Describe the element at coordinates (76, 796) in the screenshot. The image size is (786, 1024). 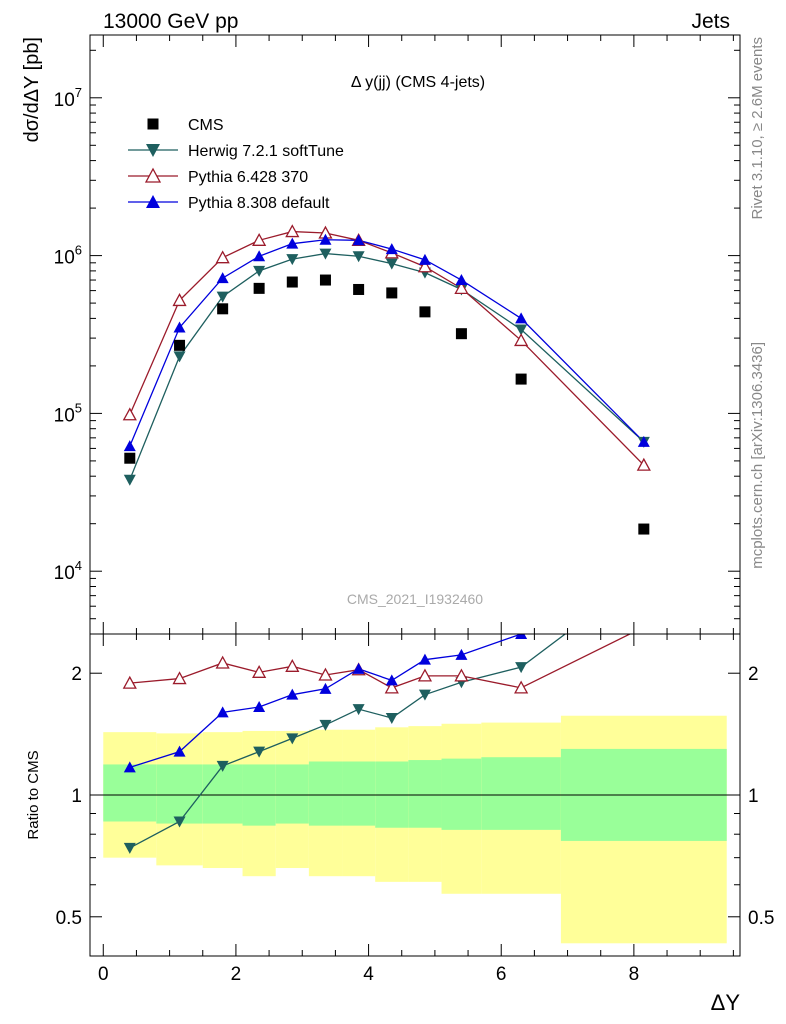
I see `ratio-y-tick-label-left: 1` at that location.